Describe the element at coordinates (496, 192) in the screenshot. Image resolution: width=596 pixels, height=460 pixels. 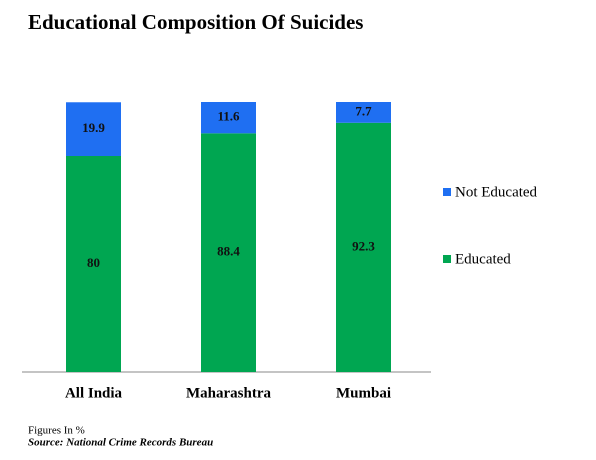
I see `legend-label: Not Educated` at that location.